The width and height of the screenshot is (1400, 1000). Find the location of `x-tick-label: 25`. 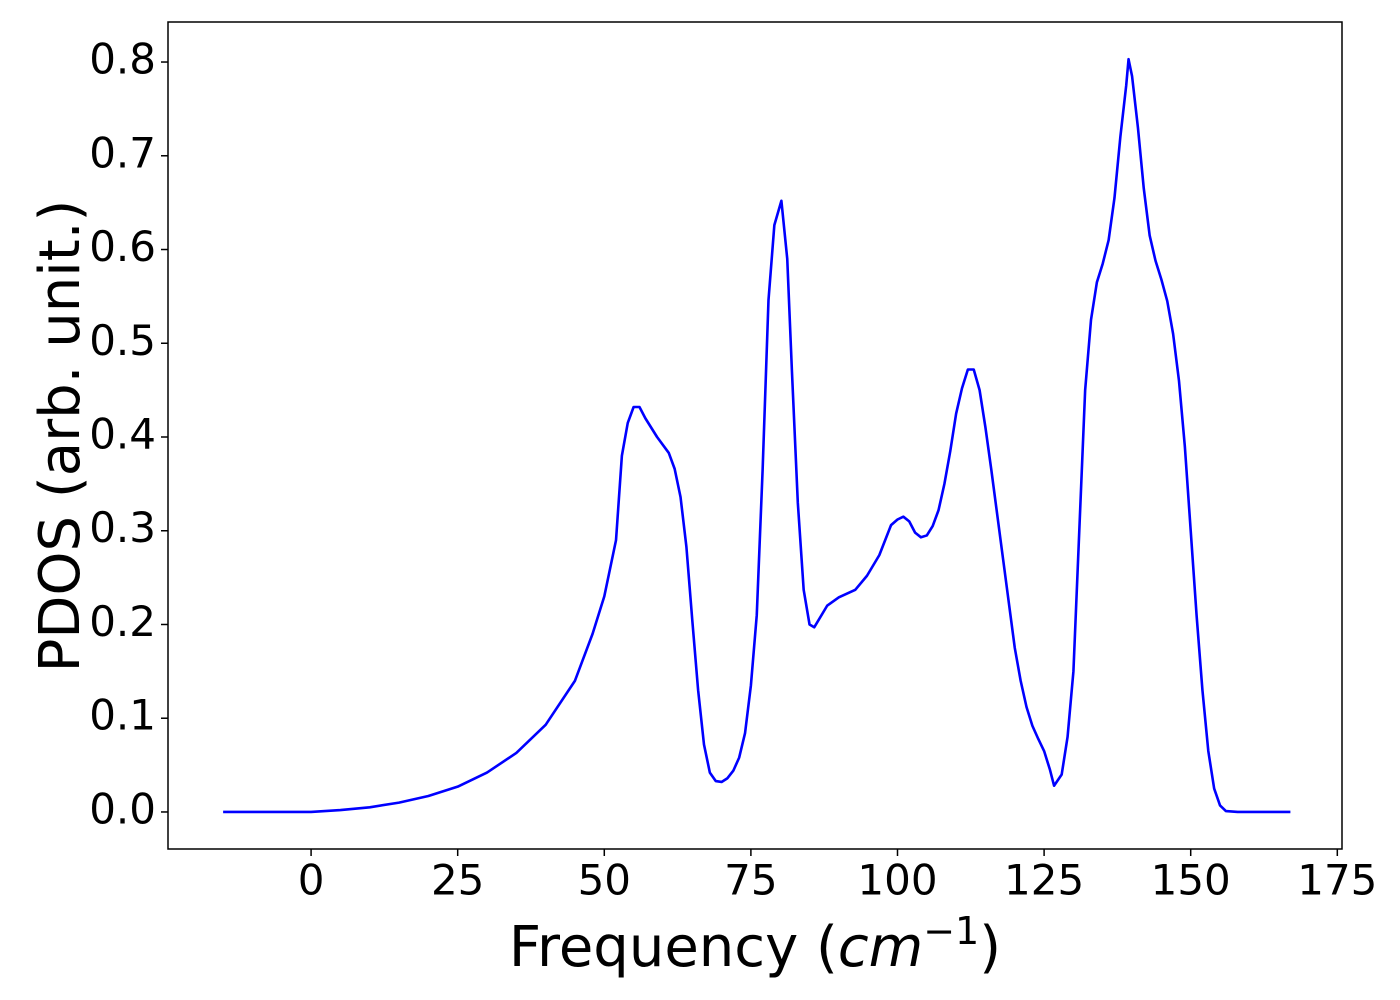

x-tick-label: 25 is located at coordinates (457, 880).